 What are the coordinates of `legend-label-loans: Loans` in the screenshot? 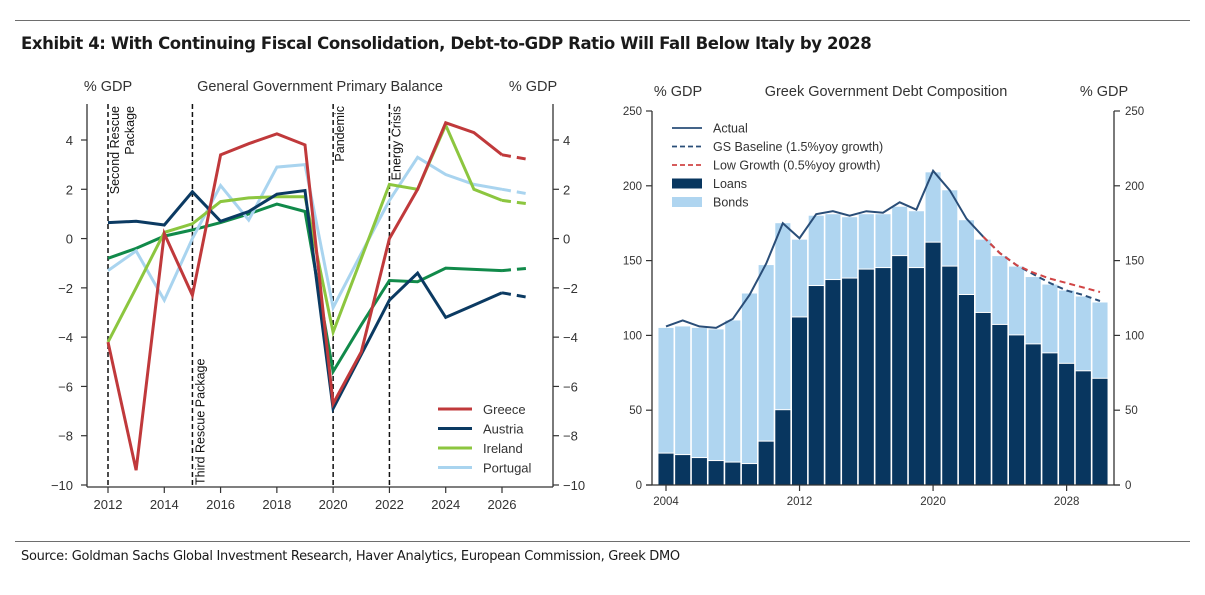 It's located at (730, 184).